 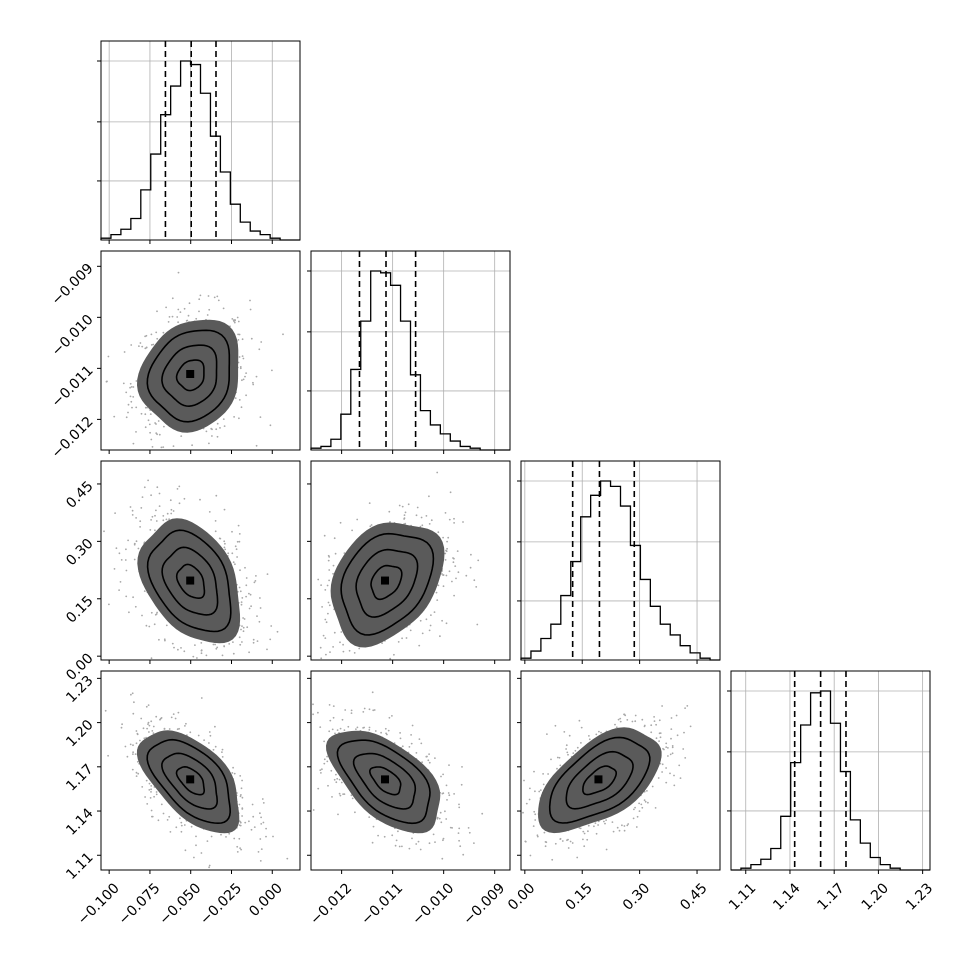 What do you see at coordinates (620, 570) in the screenshot?
I see `histogram-step` at bounding box center [620, 570].